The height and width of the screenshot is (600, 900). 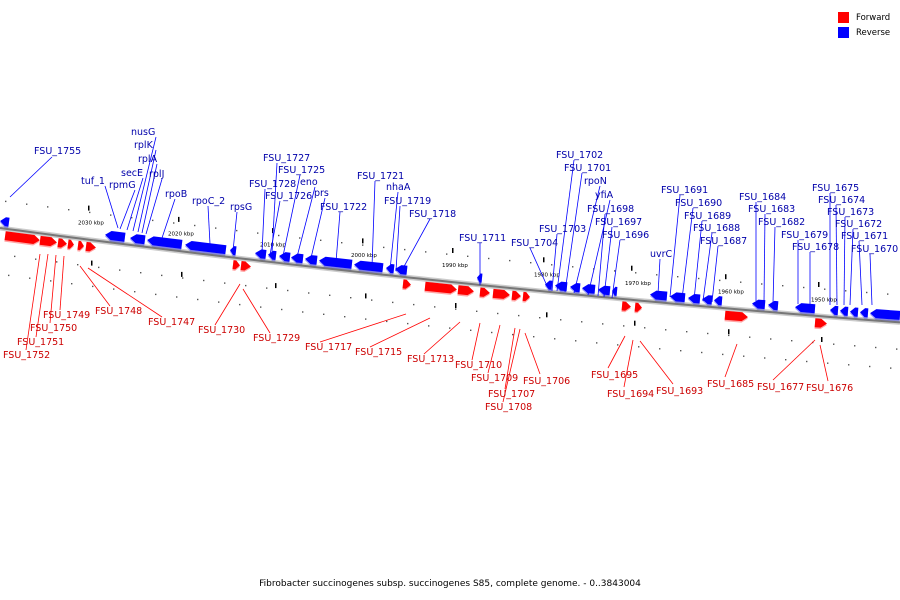 What do you see at coordinates (873, 32) in the screenshot?
I see `legend-label-reverse: Reverse` at bounding box center [873, 32].